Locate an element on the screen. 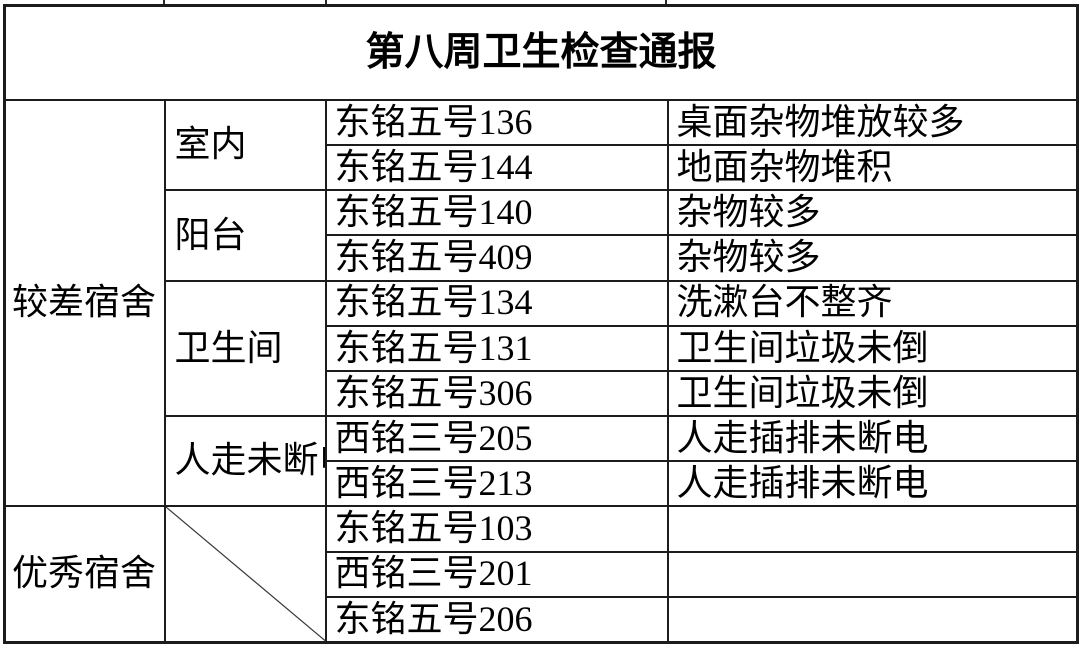 The height and width of the screenshot is (649, 1080). diagonal-slash-icon is located at coordinates (245, 574).